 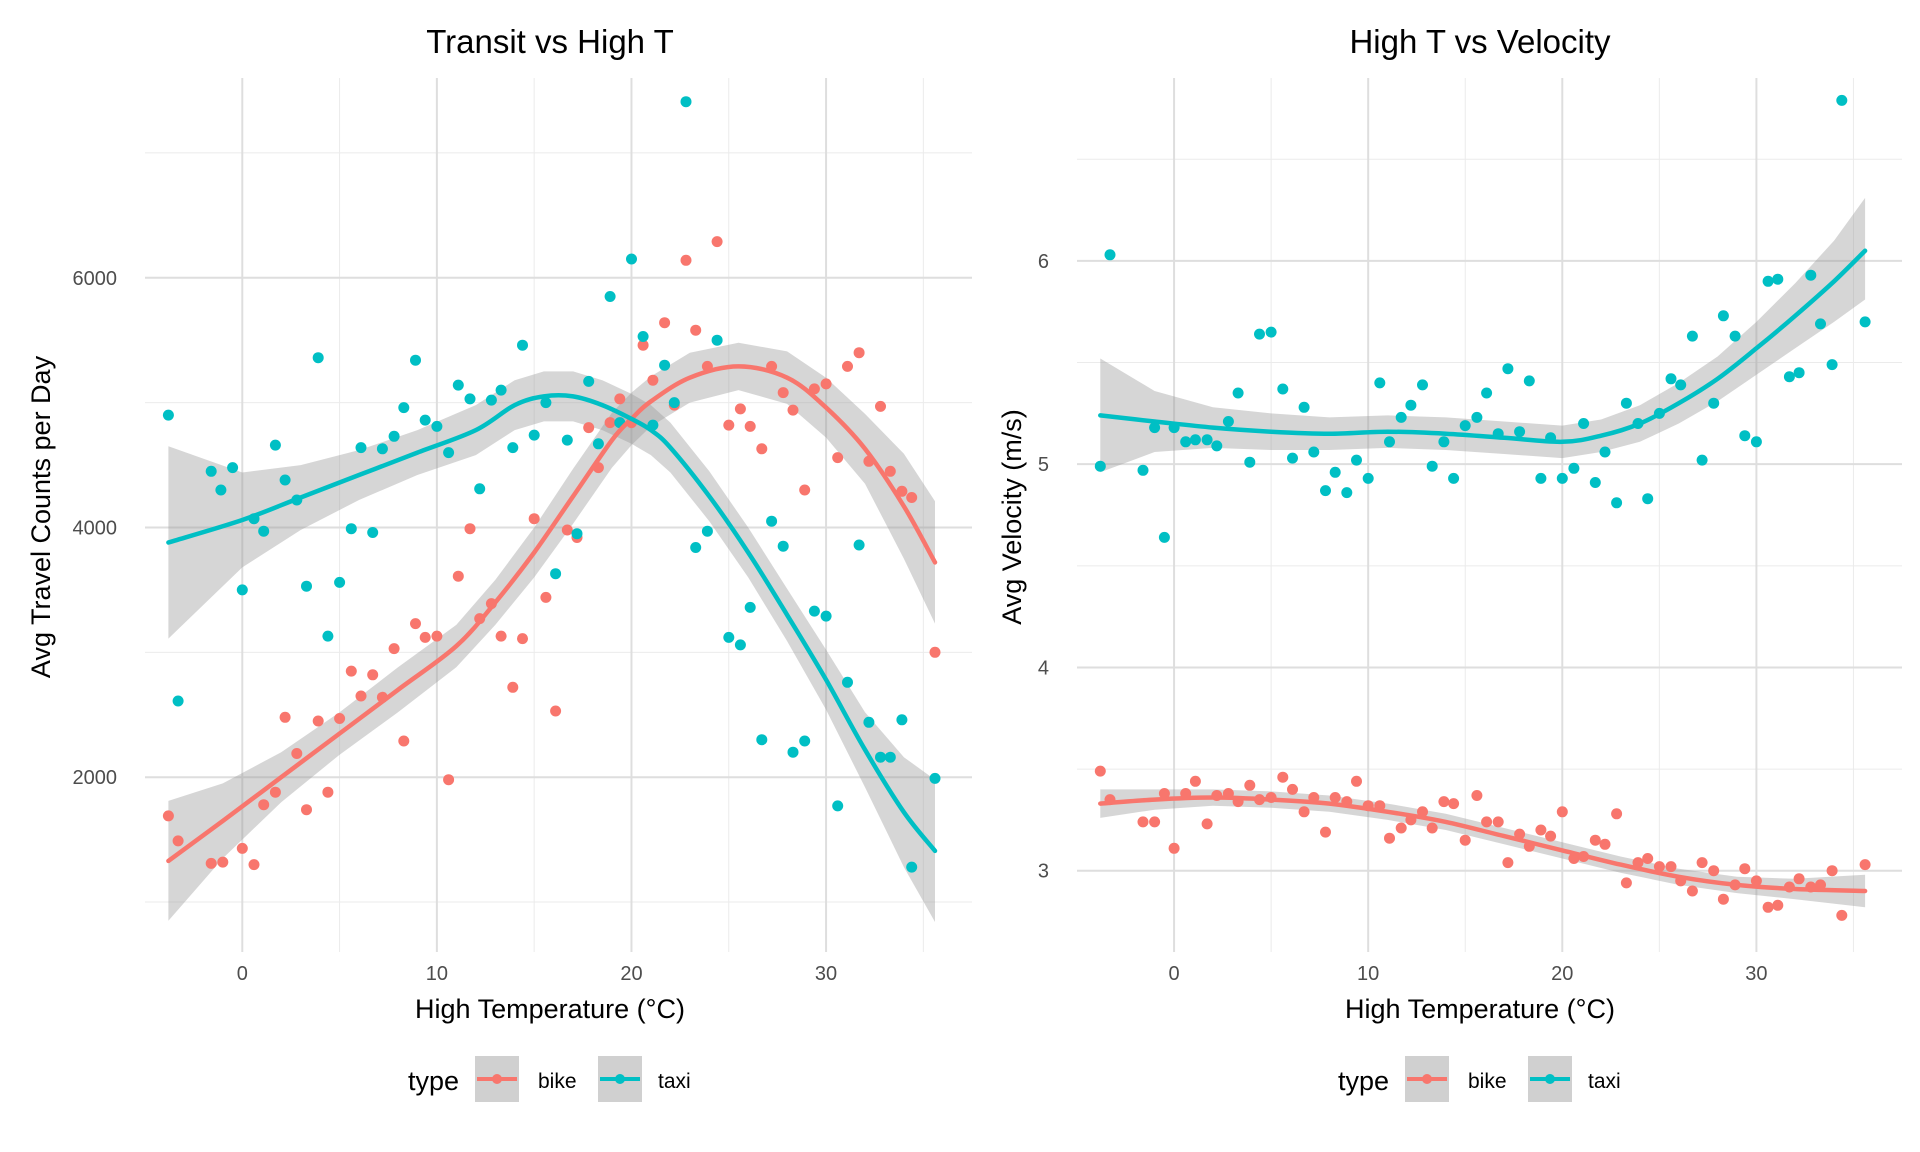 I want to click on legend-key-point, so click(x=1427, y=1079).